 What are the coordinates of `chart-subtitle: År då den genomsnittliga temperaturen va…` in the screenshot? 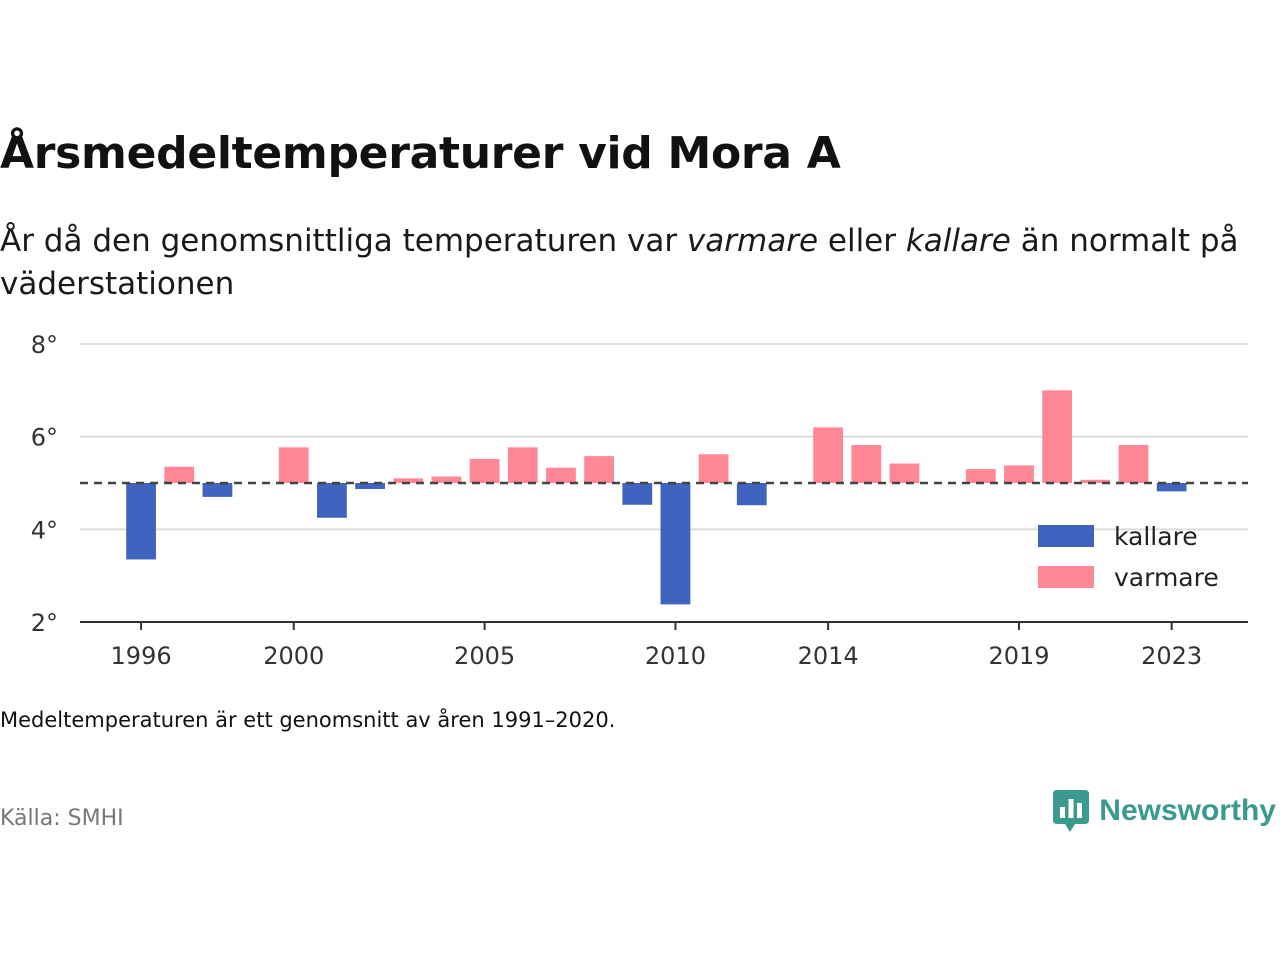 It's located at (635, 263).